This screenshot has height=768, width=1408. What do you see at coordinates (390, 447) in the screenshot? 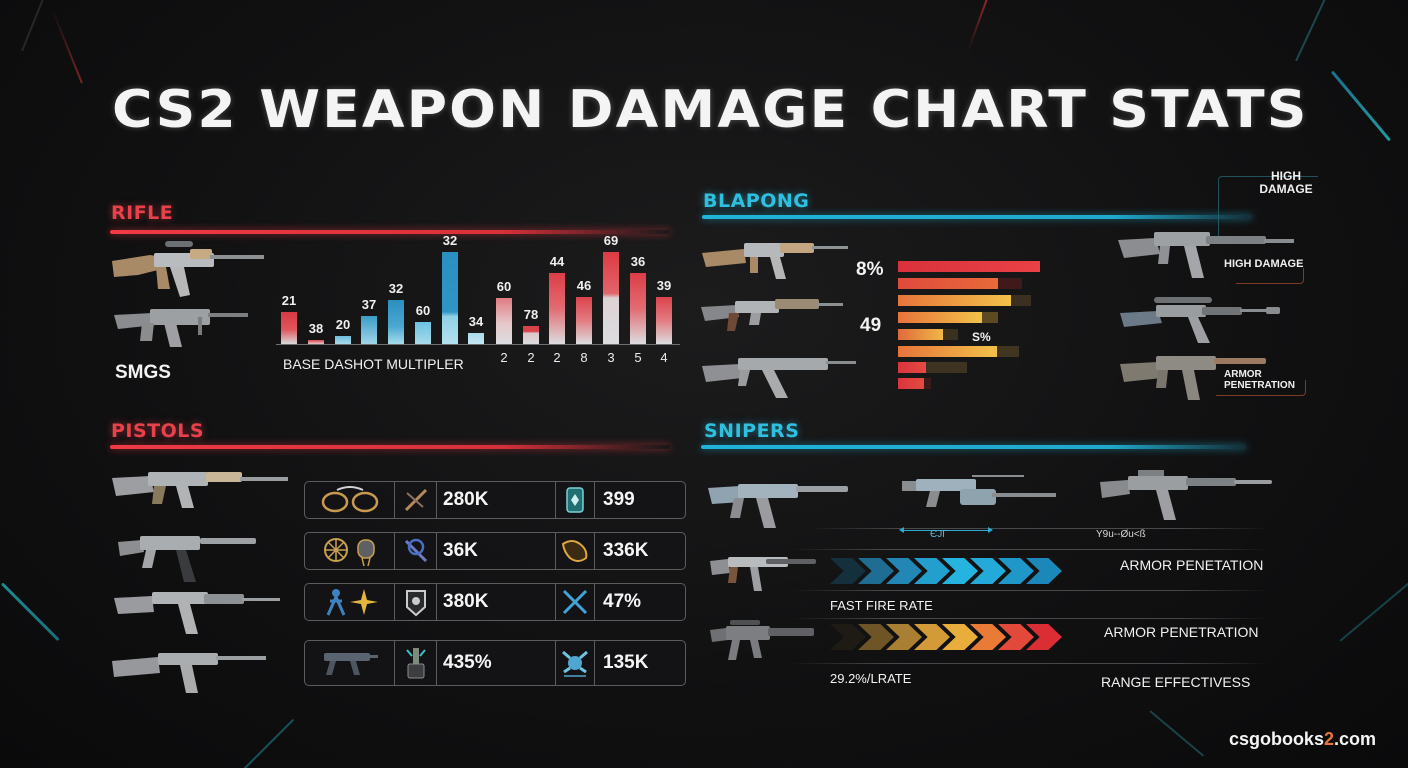
I see `section-rule-pistols` at bounding box center [390, 447].